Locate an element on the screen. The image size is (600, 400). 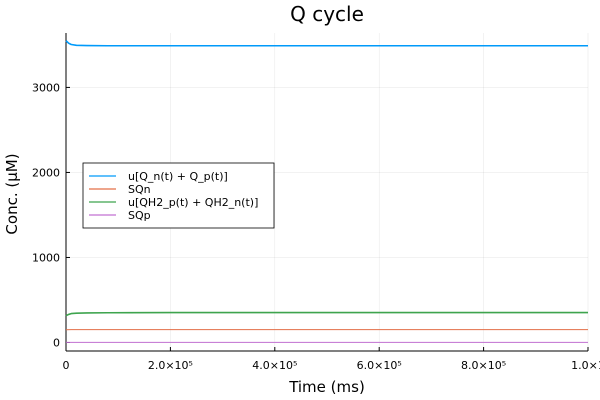
x-tick-label: 4.0×10⁵ is located at coordinates (274, 365).